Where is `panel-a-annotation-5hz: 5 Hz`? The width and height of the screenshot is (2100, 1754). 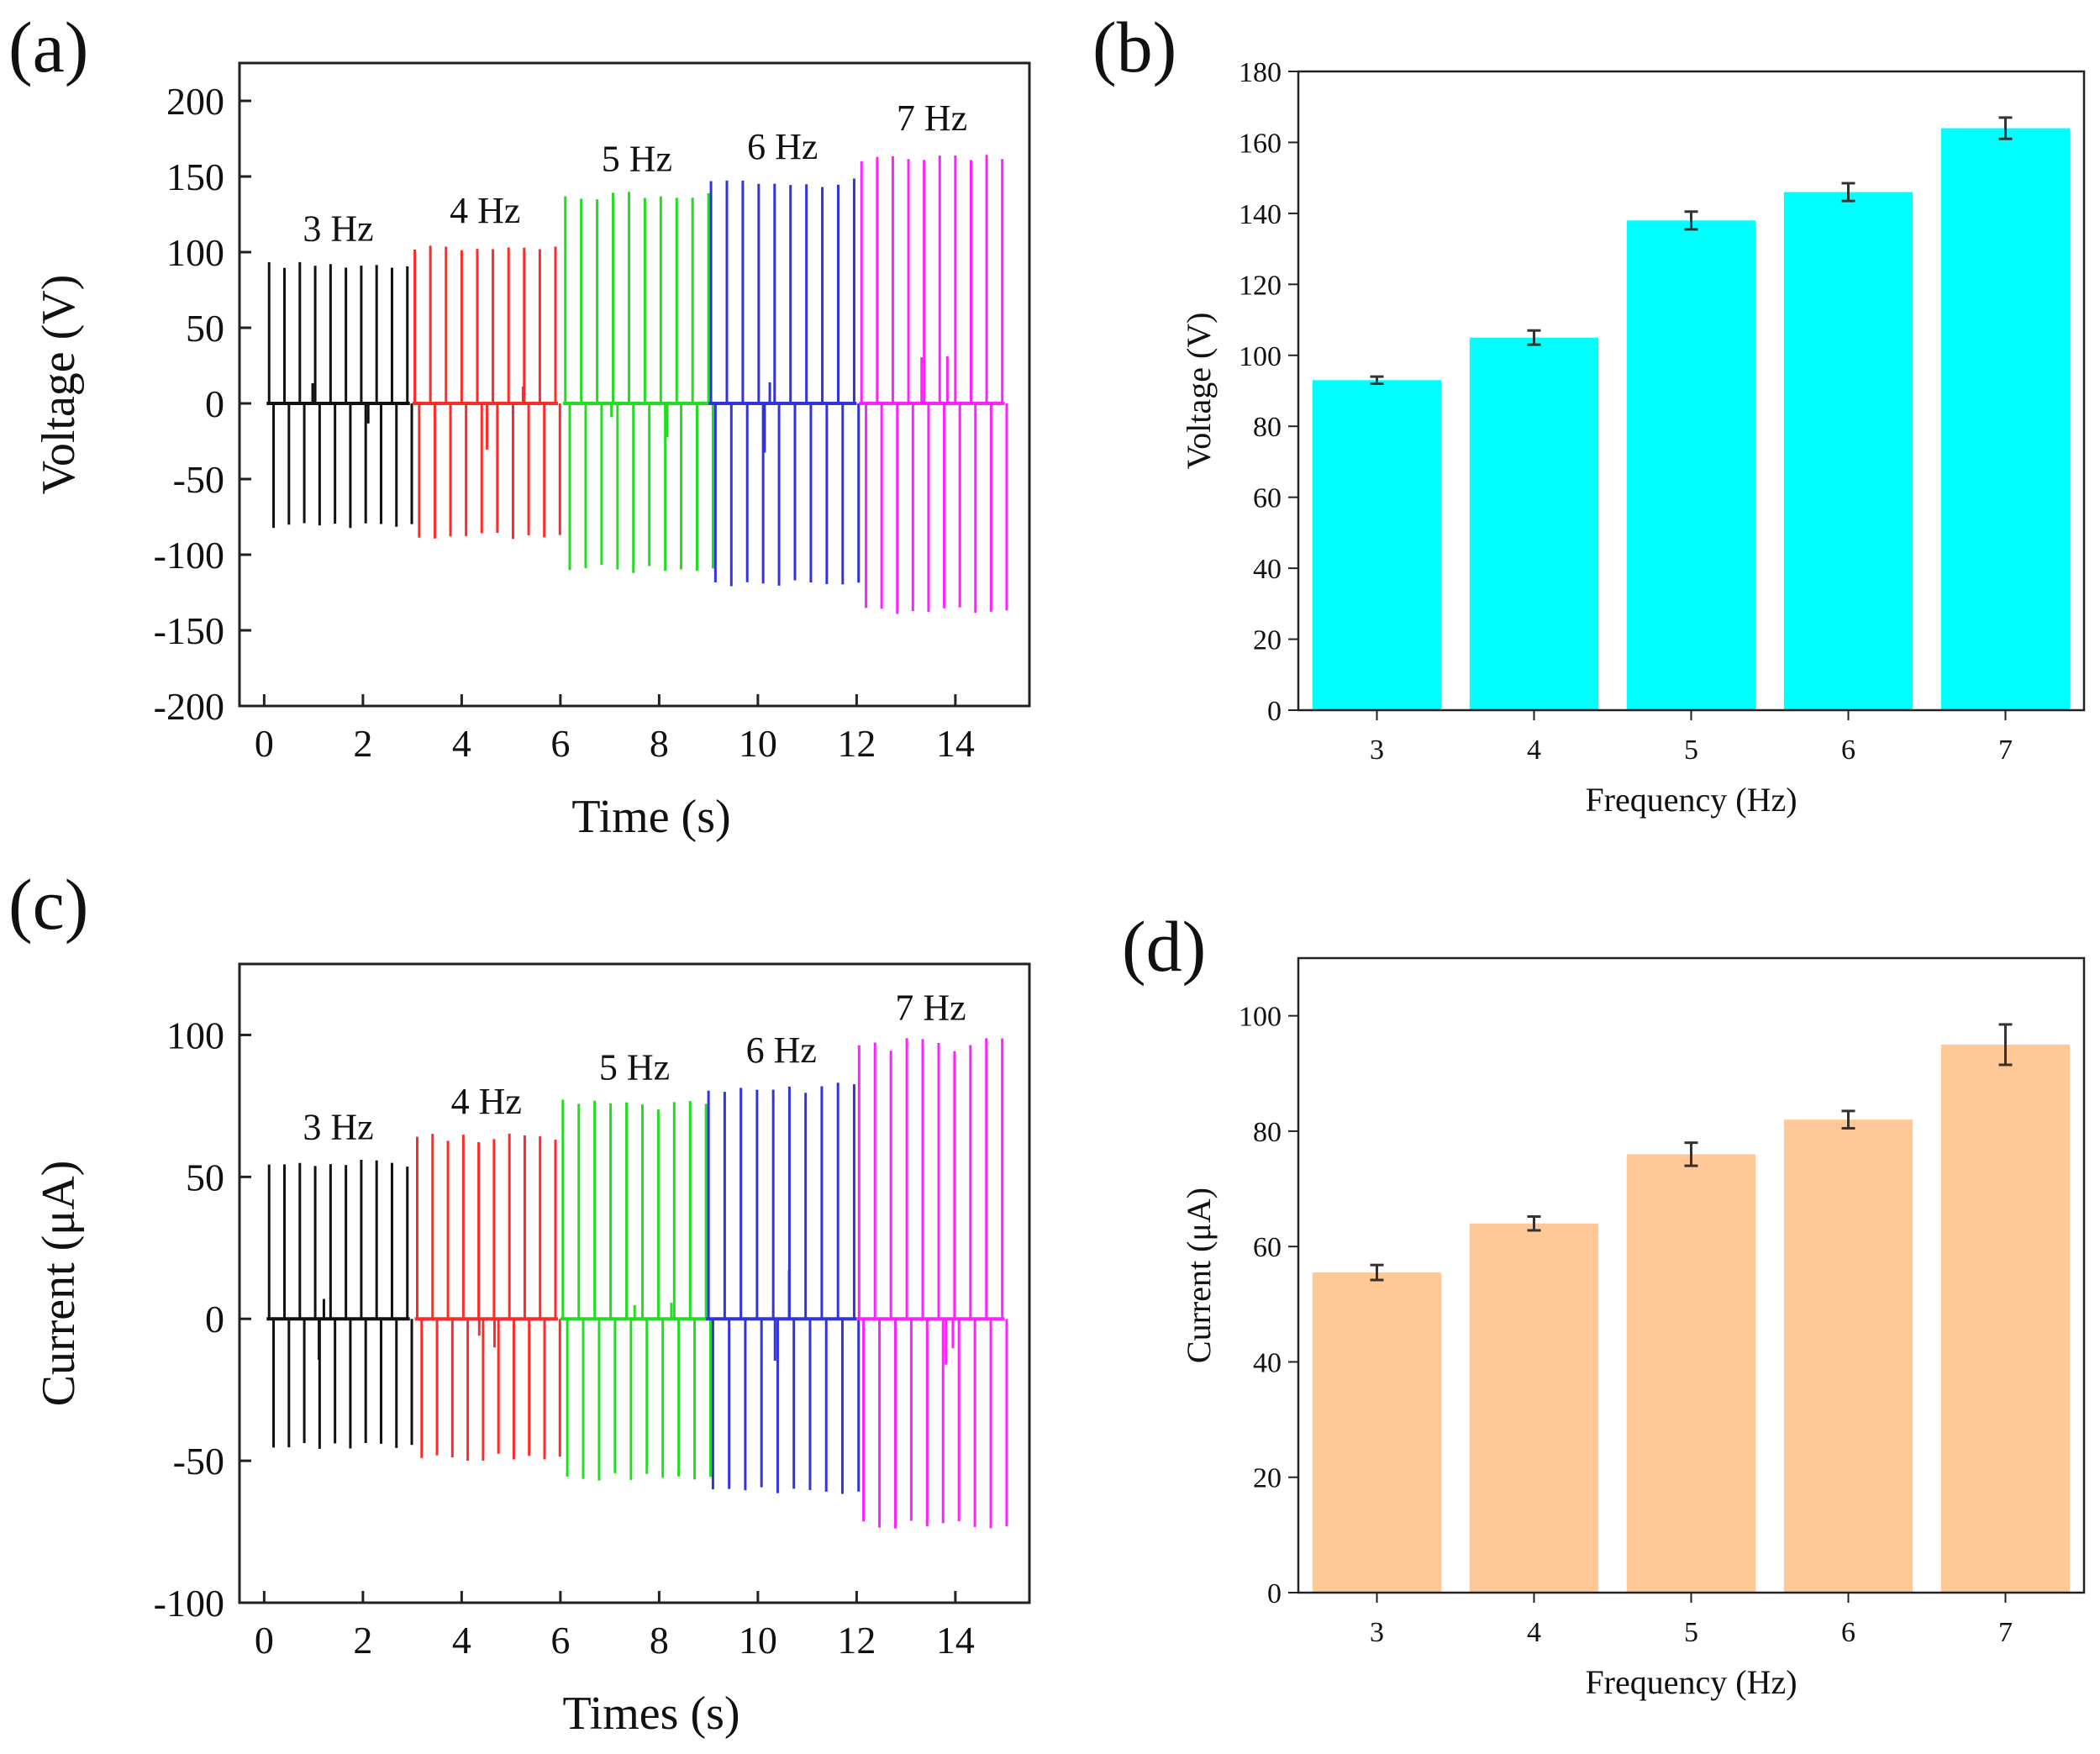
panel-a-annotation-5hz: 5 Hz is located at coordinates (637, 159).